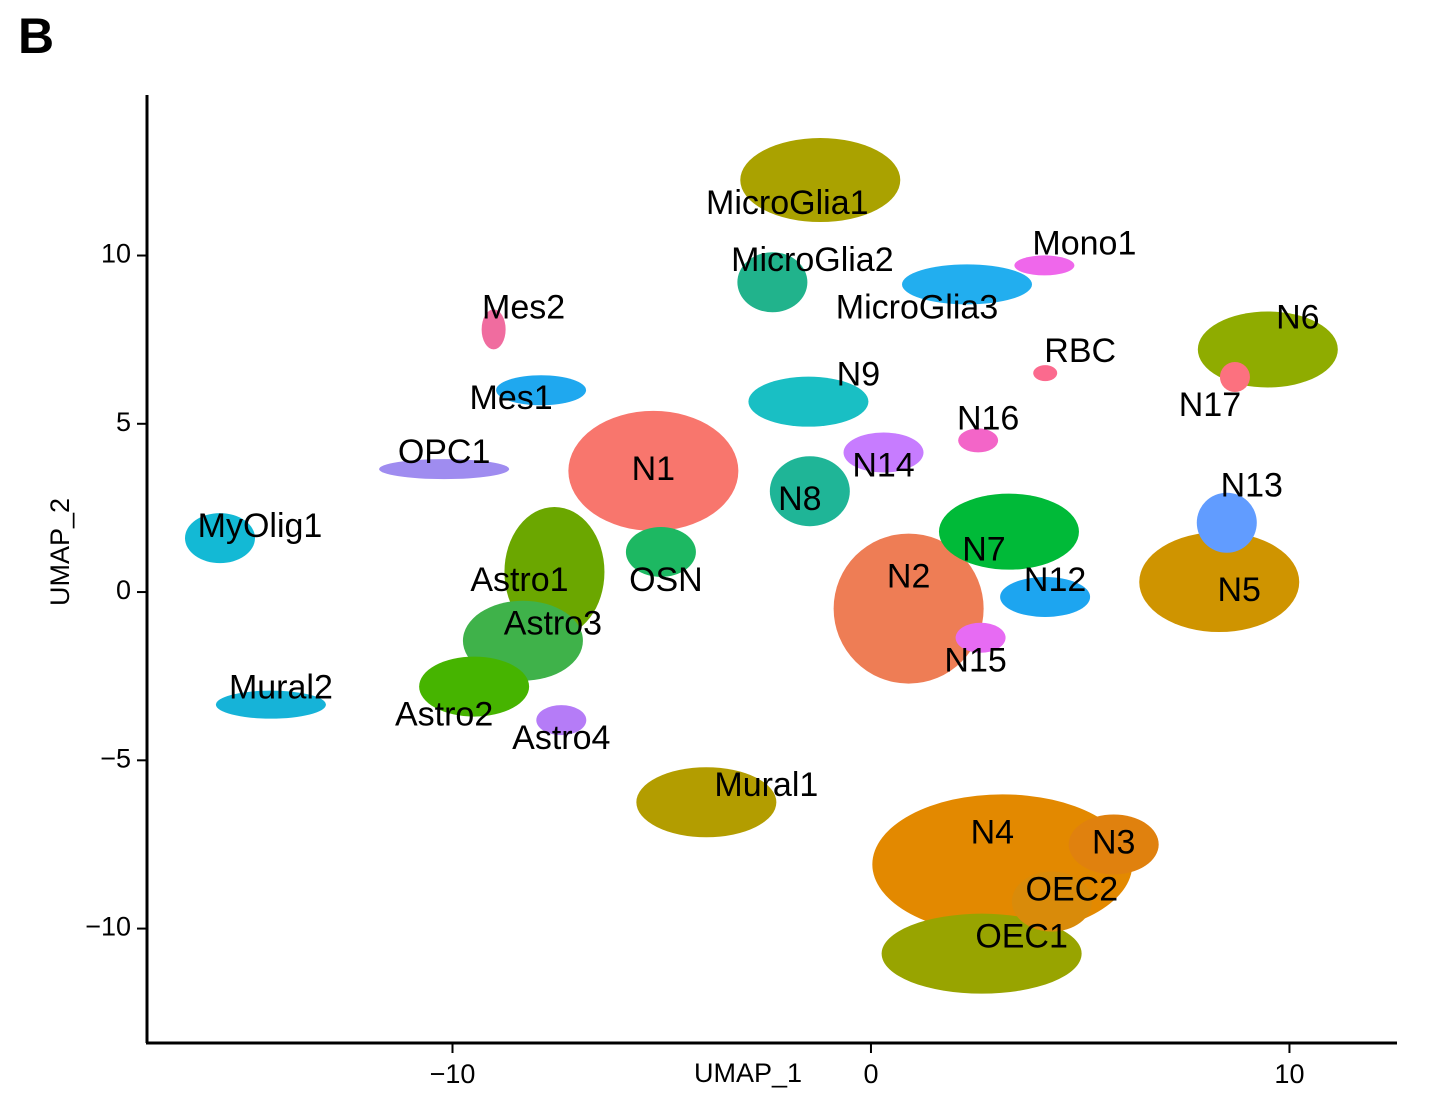 Image resolution: width=1429 pixels, height=1117 pixels. Describe the element at coordinates (123, 422) in the screenshot. I see `y-tick-label: 5` at that location.